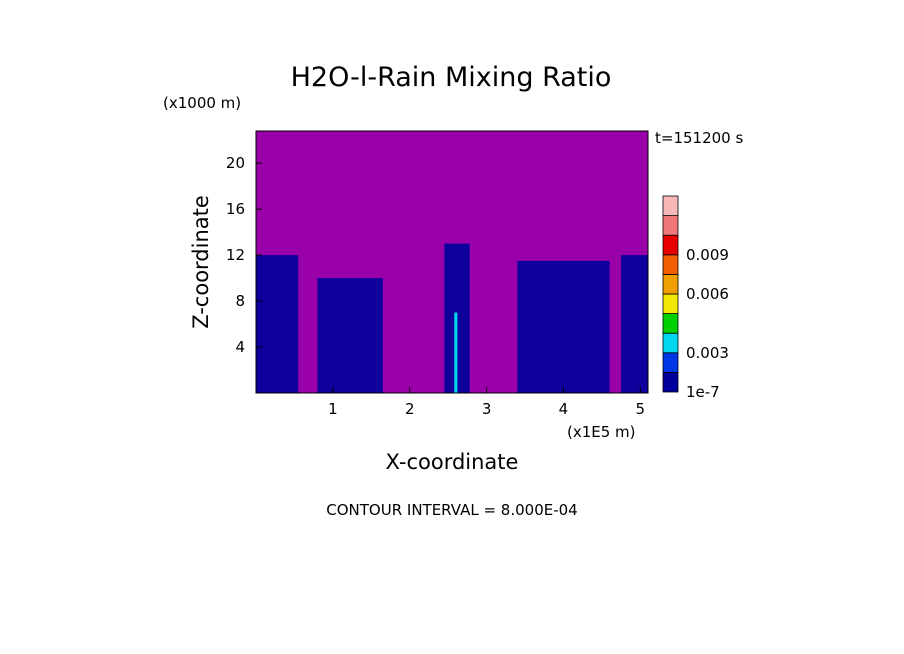 This screenshot has height=654, width=904. What do you see at coordinates (487, 409) in the screenshot?
I see `x-tick-label: 3` at bounding box center [487, 409].